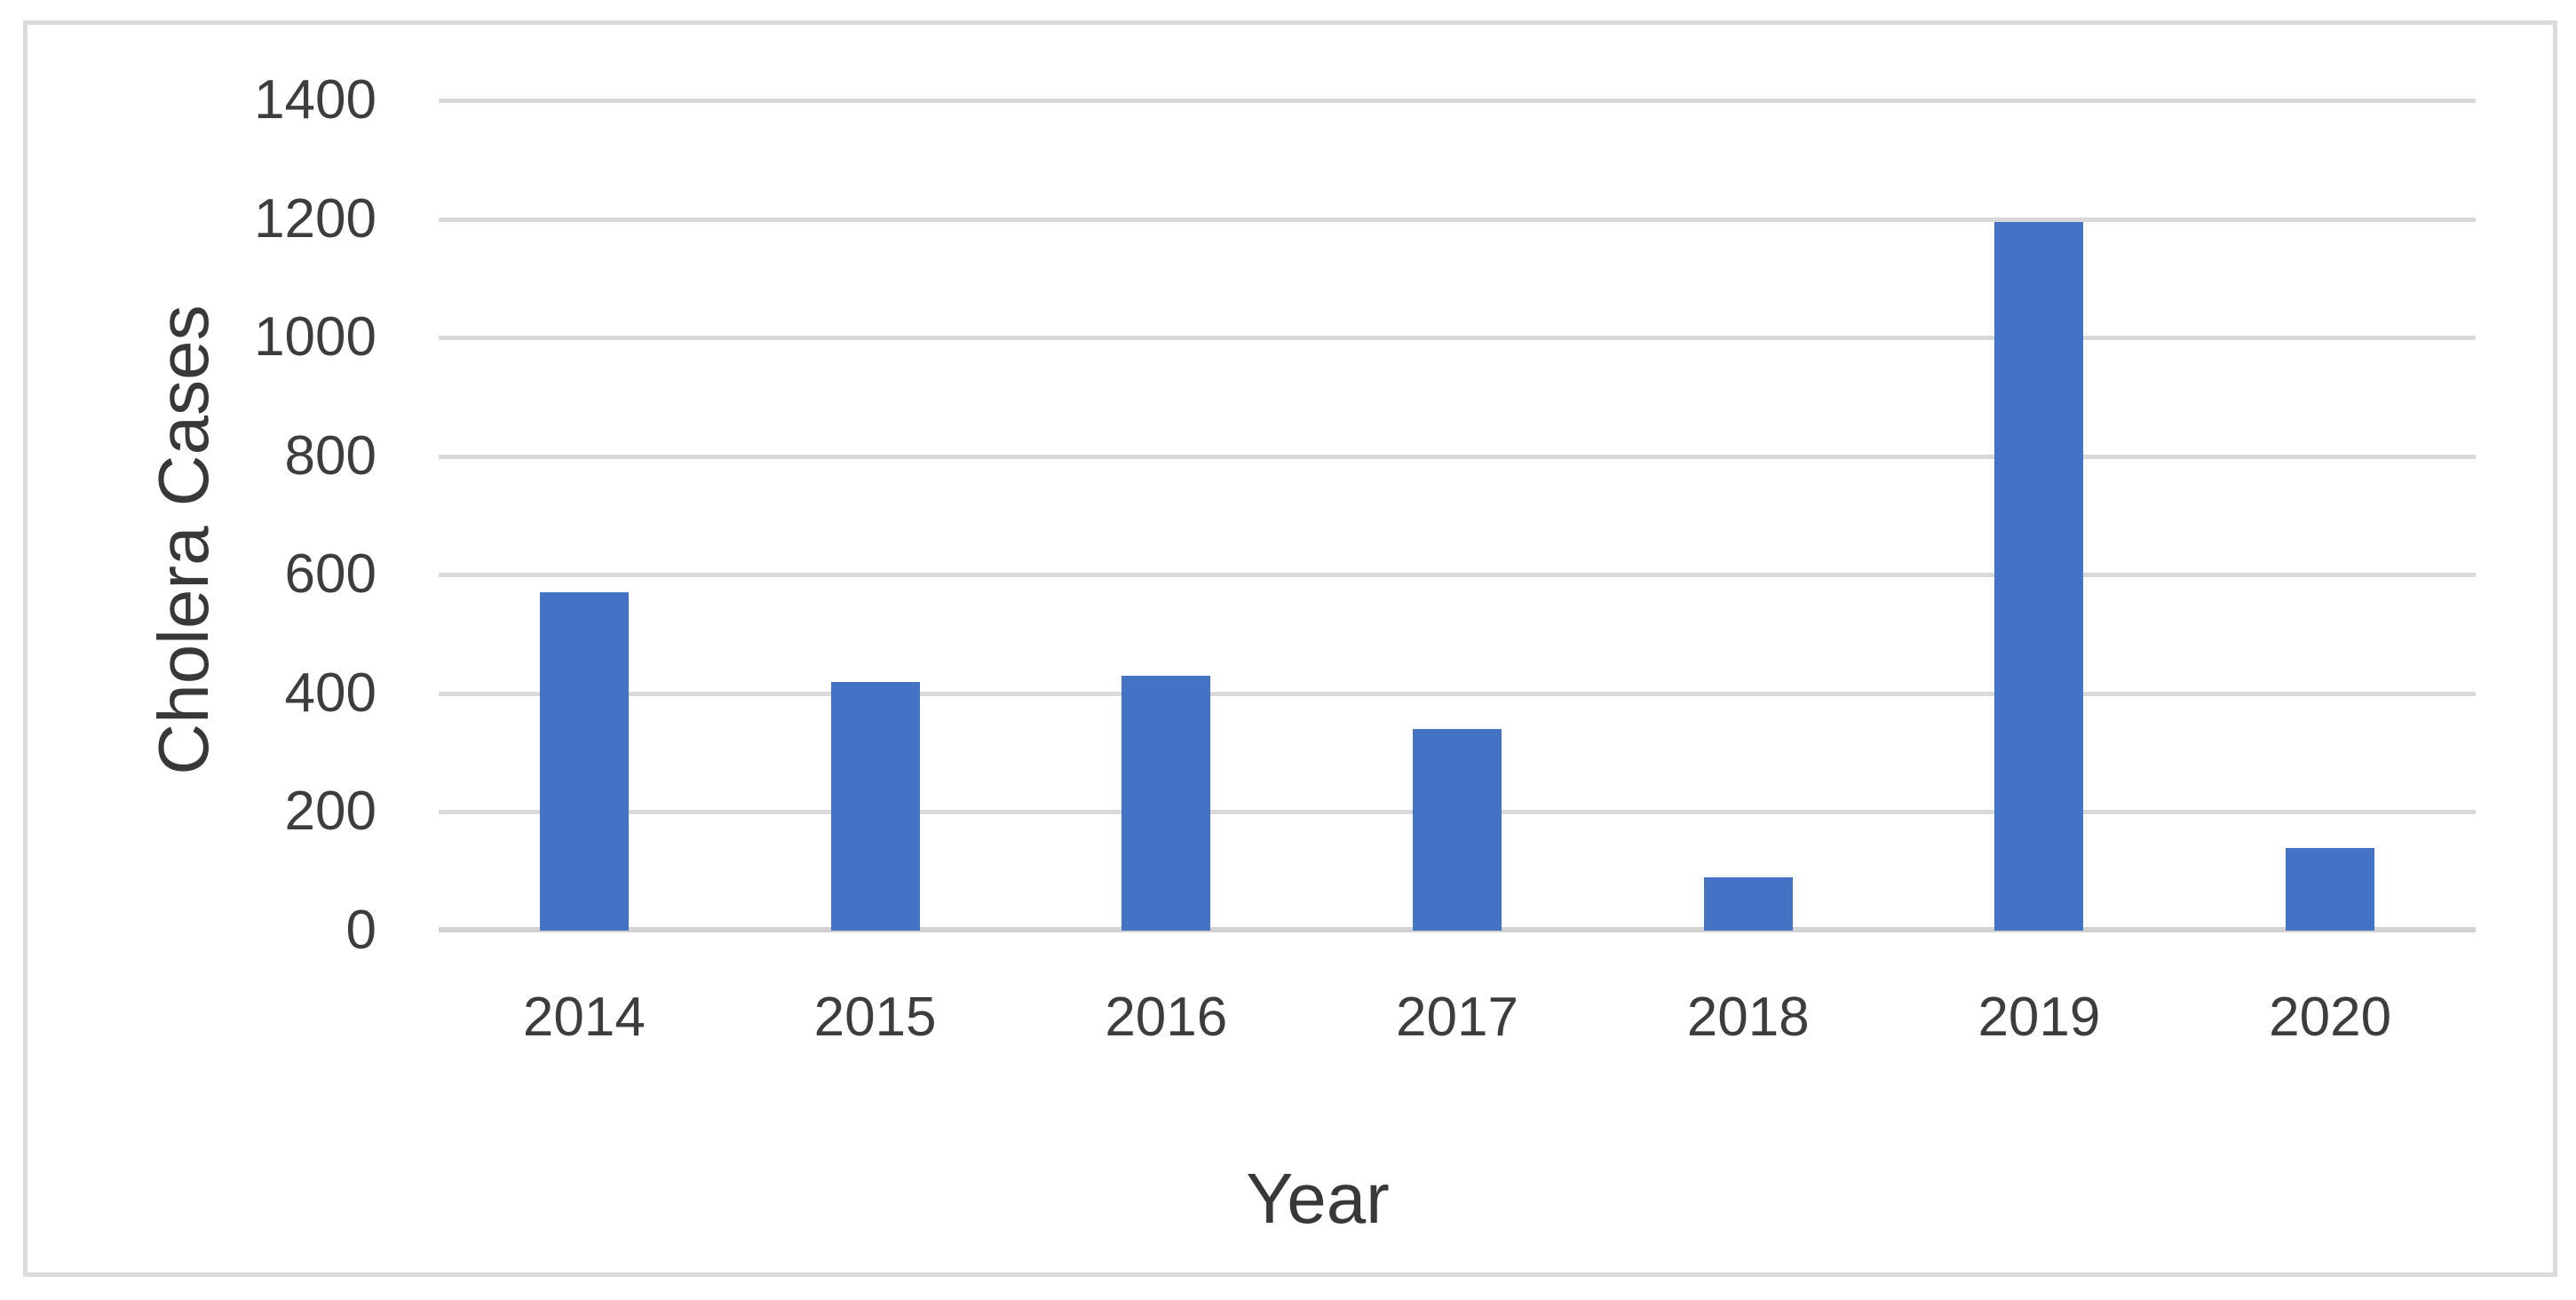 The height and width of the screenshot is (1300, 2576). I want to click on x-tick-label-2016: 2016, so click(1167, 1017).